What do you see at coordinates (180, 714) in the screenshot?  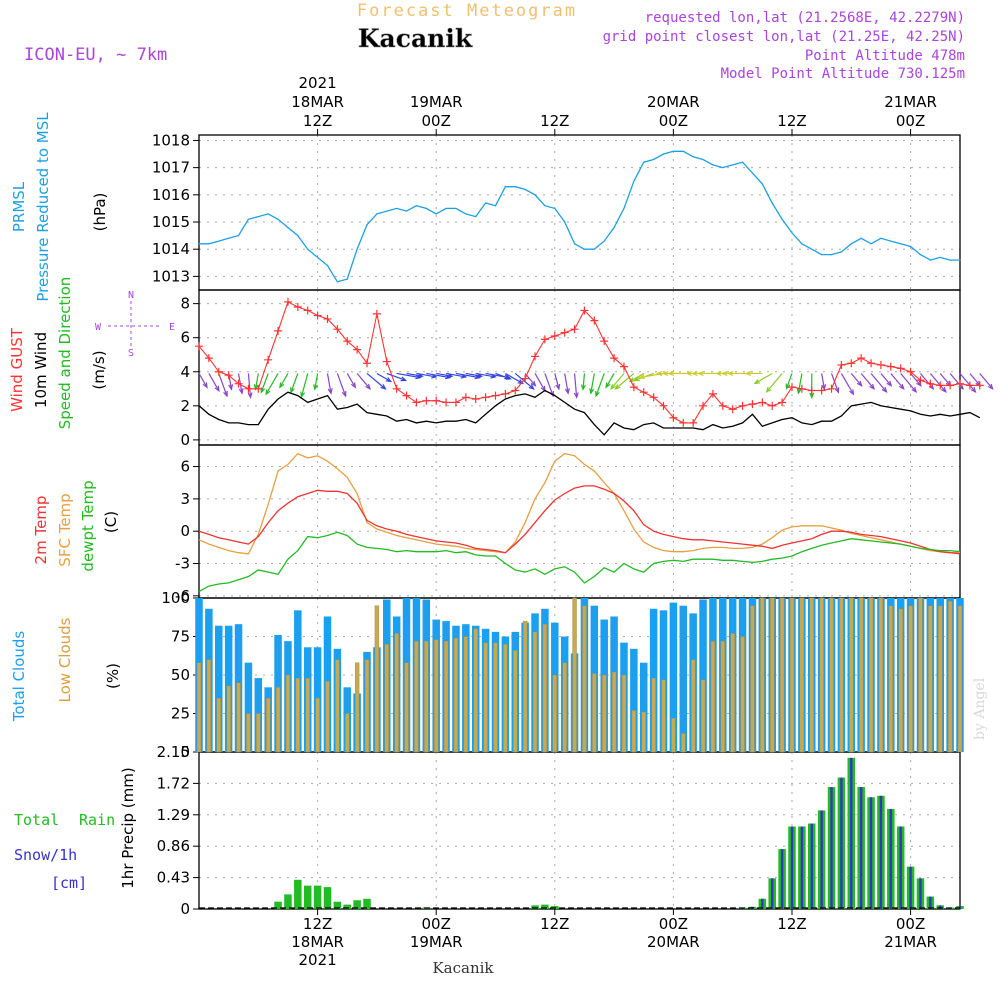 I see `y-tick-label: 25` at bounding box center [180, 714].